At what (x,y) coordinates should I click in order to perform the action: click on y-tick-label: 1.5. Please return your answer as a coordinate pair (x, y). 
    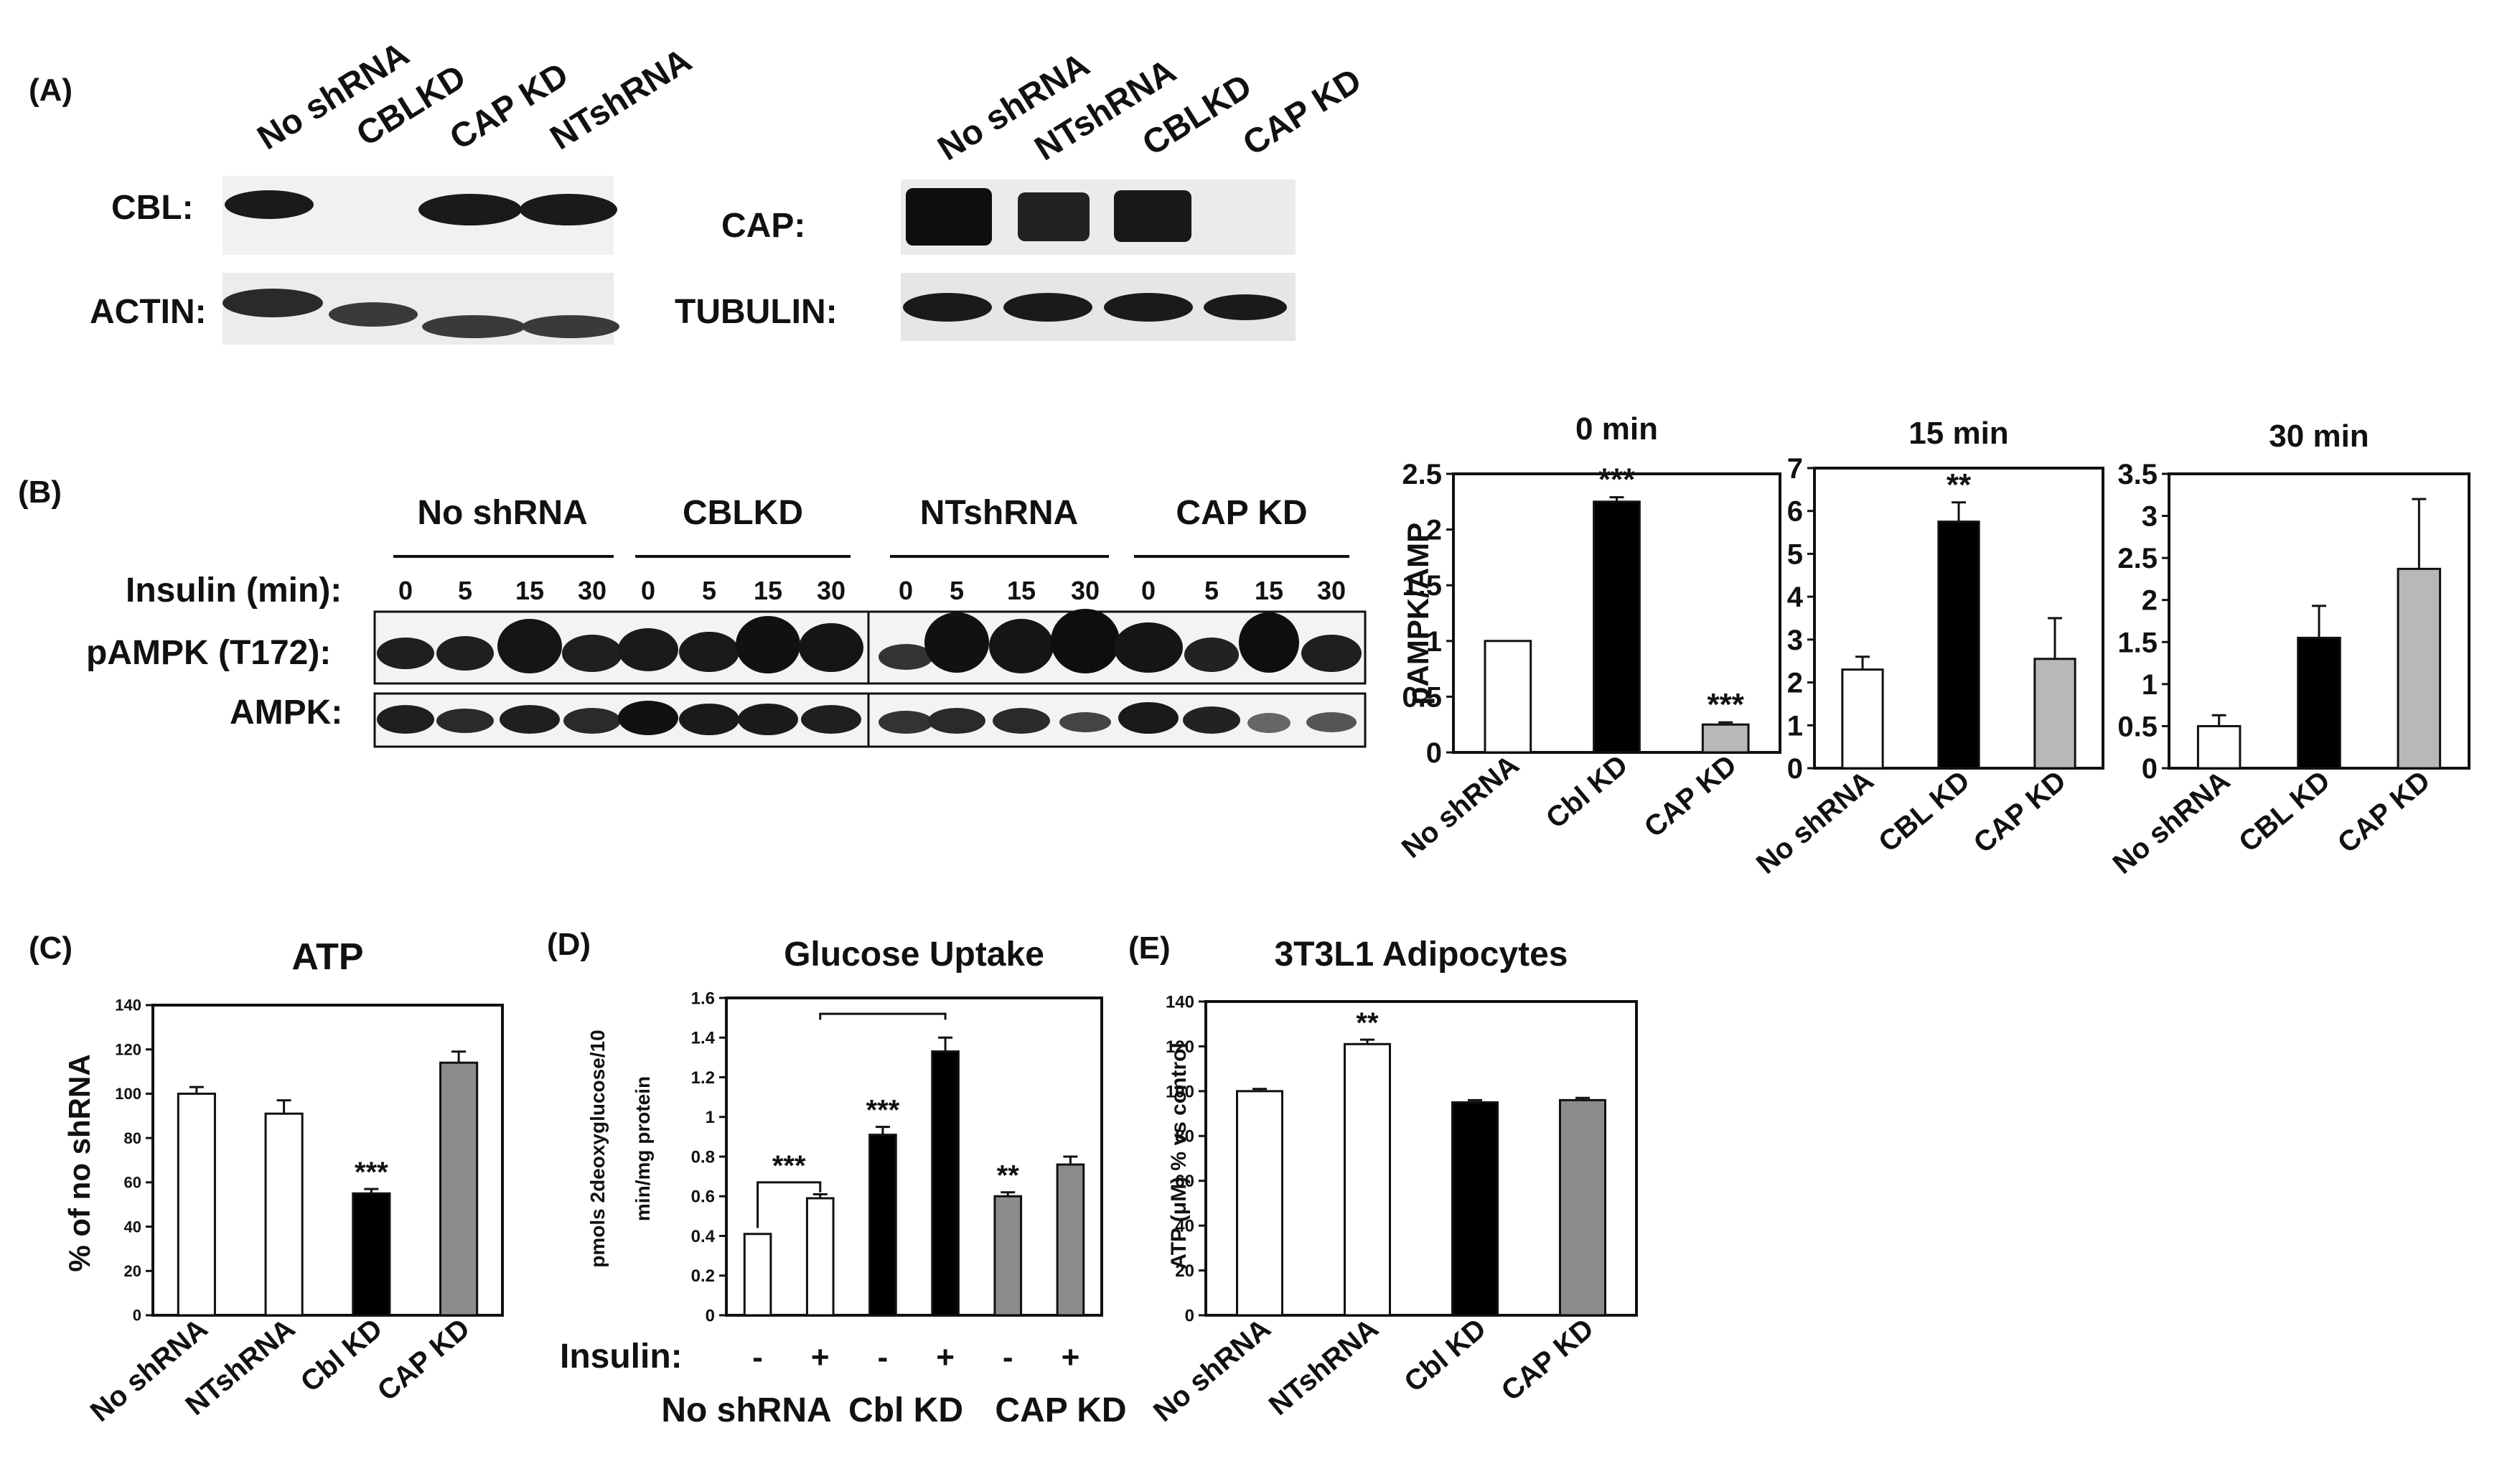
    Looking at the image, I should click on (2137, 642).